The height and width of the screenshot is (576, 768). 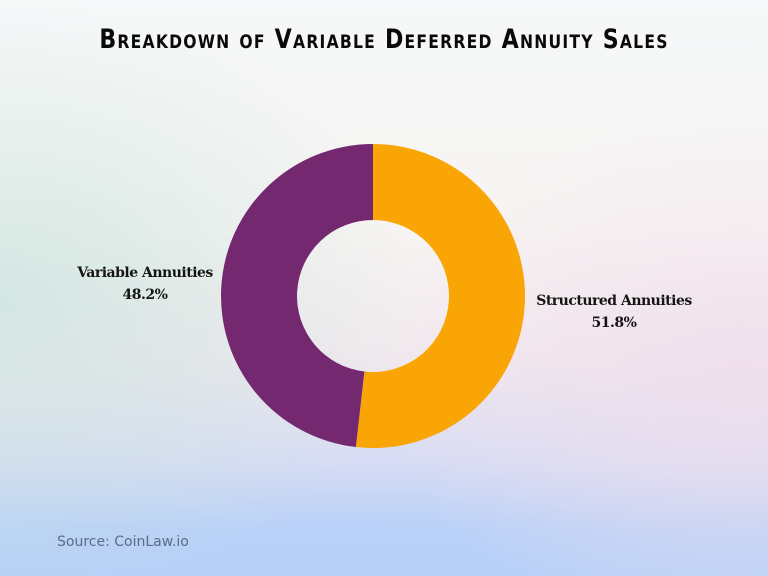 I want to click on slice-structured-annuities, so click(x=440, y=296).